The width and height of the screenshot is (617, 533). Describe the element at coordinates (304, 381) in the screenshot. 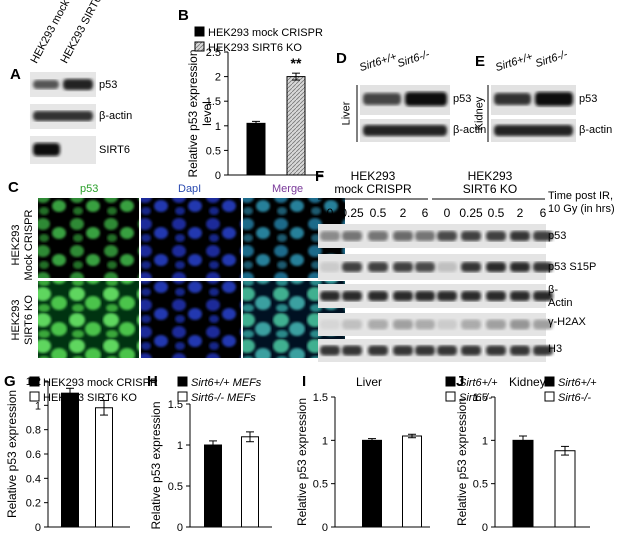

I see `panel-letter: I` at that location.